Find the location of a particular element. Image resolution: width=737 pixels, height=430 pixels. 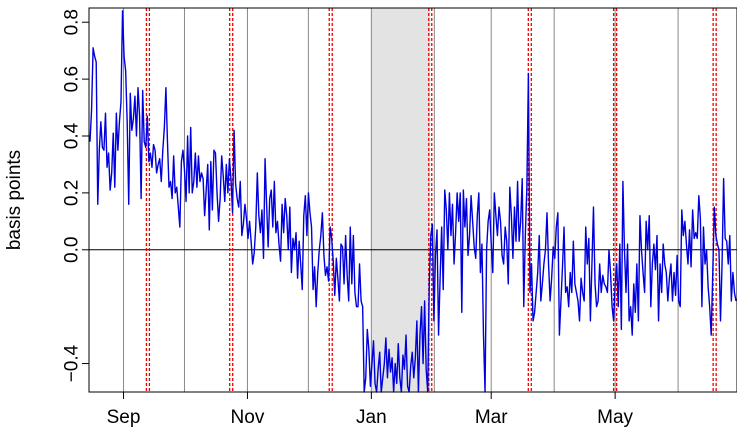

x-tick-label: May is located at coordinates (615, 417).